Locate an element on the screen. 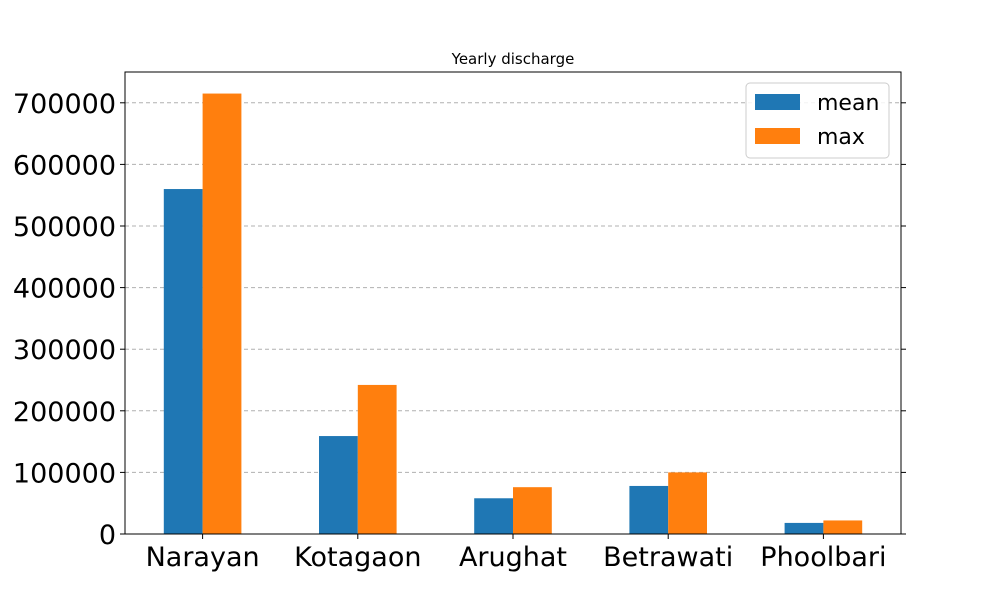 The height and width of the screenshot is (600, 1000). legend-label-mean: mean is located at coordinates (848, 103).